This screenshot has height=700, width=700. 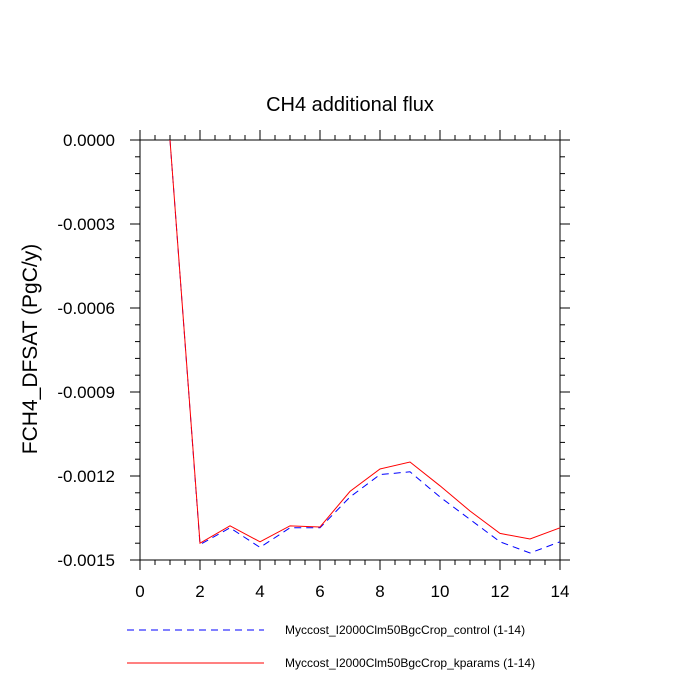 What do you see at coordinates (89, 140) in the screenshot?
I see `y-tick-label: 0.0000` at bounding box center [89, 140].